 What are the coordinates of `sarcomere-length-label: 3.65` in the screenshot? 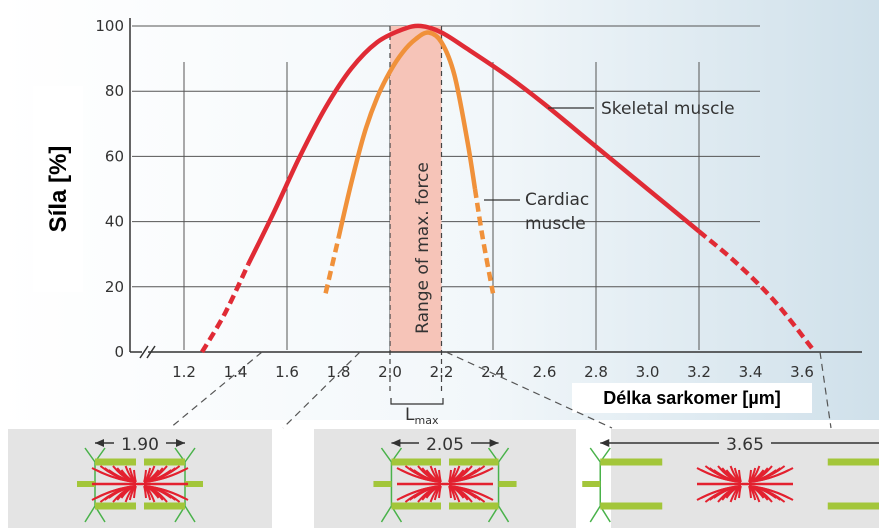 It's located at (745, 445).